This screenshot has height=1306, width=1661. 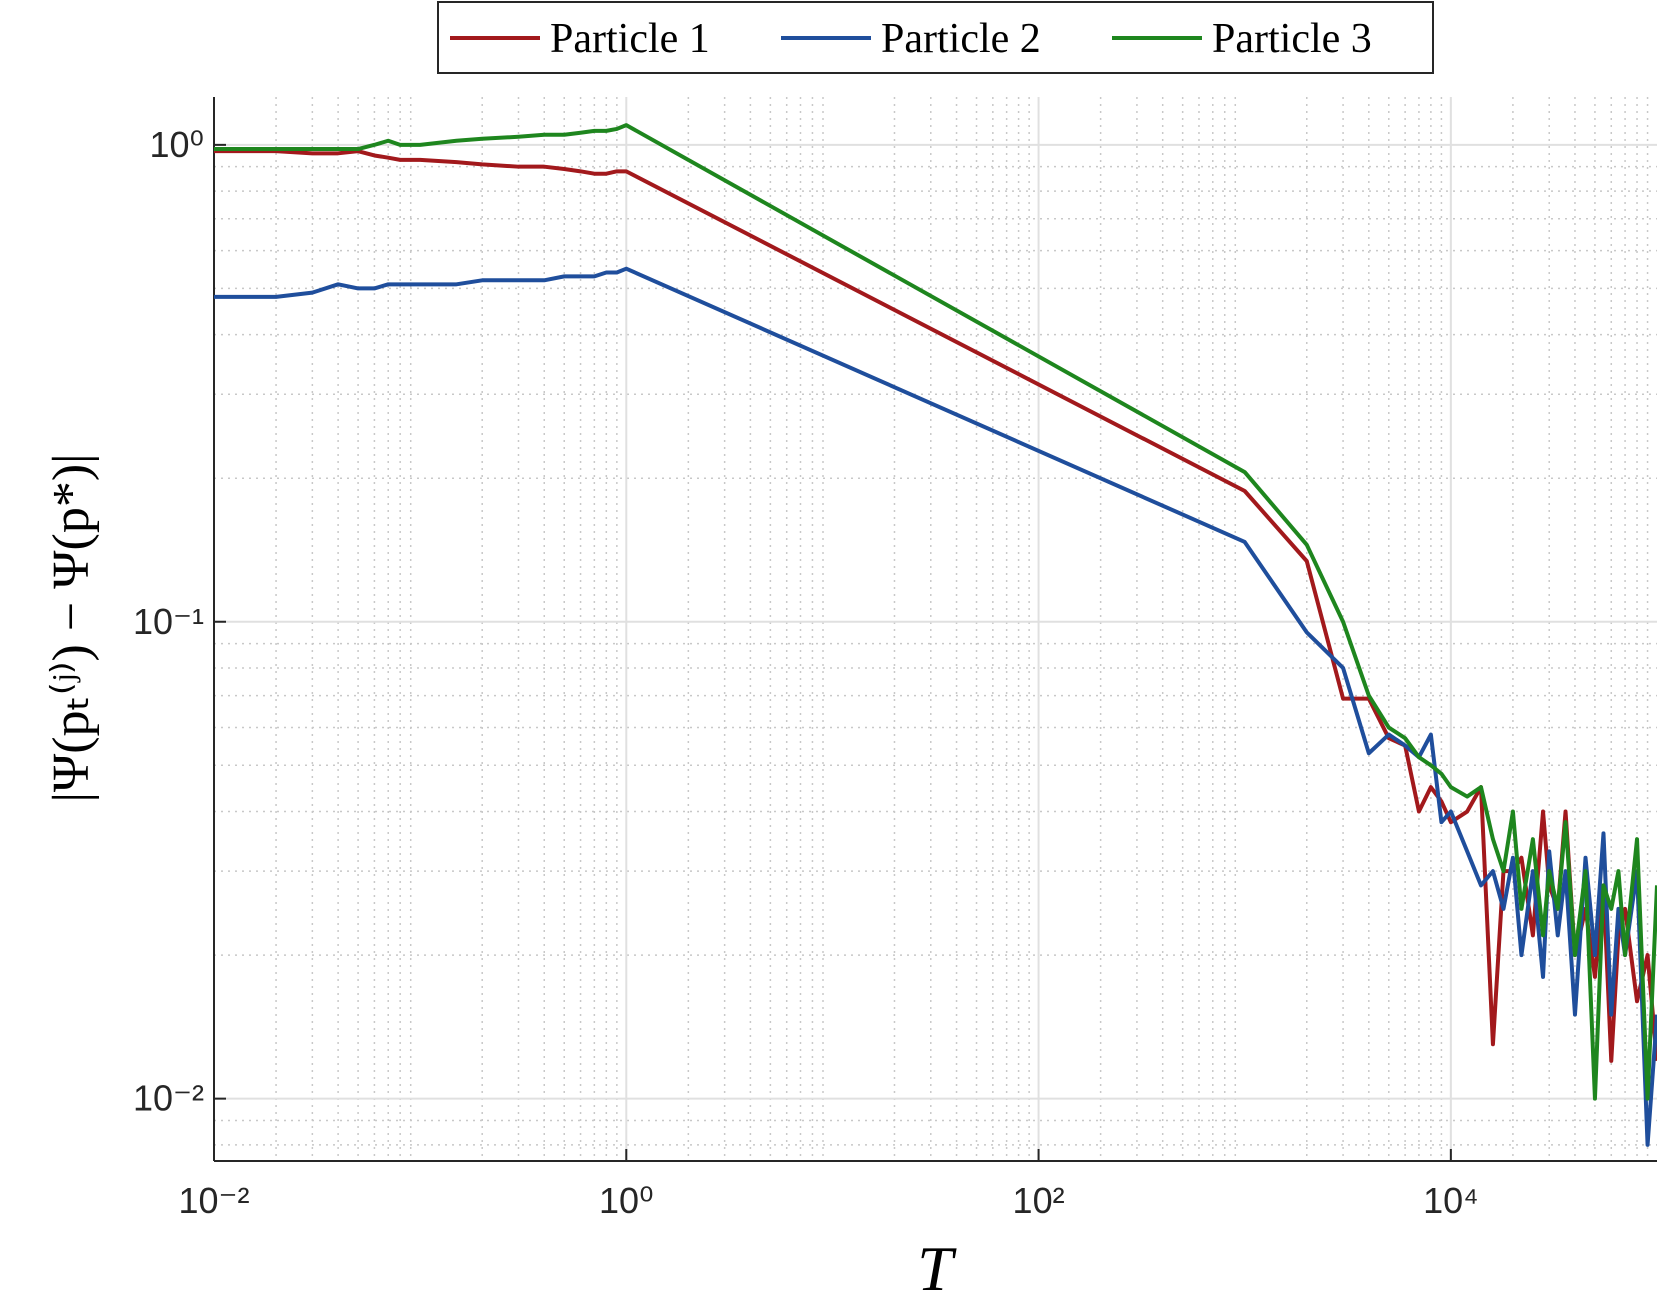 What do you see at coordinates (168, 621) in the screenshot?
I see `y-tick-label: 10⁻¹` at bounding box center [168, 621].